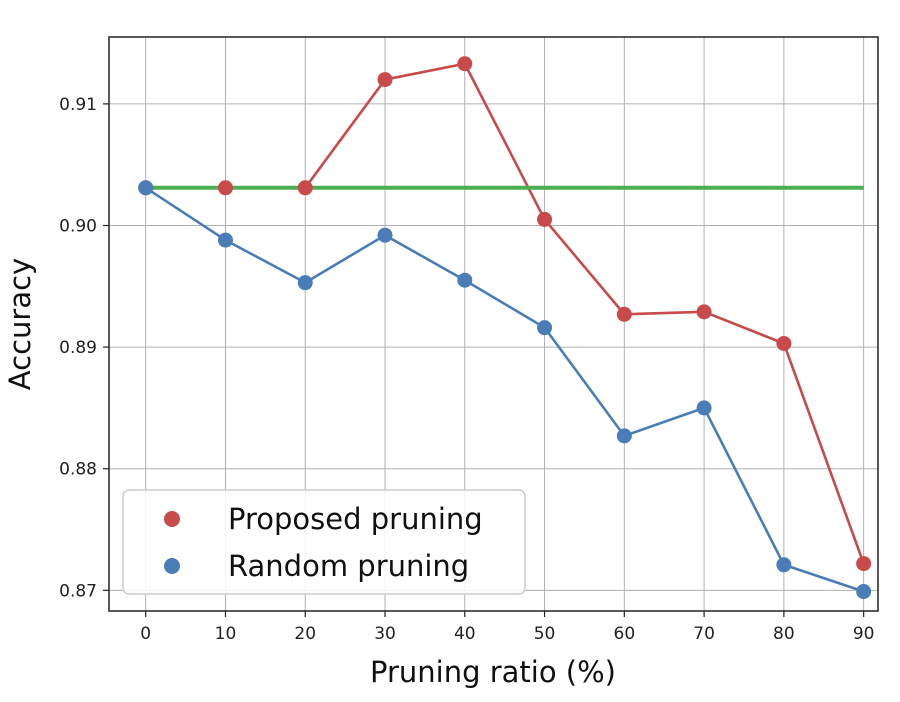 This screenshot has width=900, height=702. I want to click on y-tick-label: 0.89, so click(78, 348).